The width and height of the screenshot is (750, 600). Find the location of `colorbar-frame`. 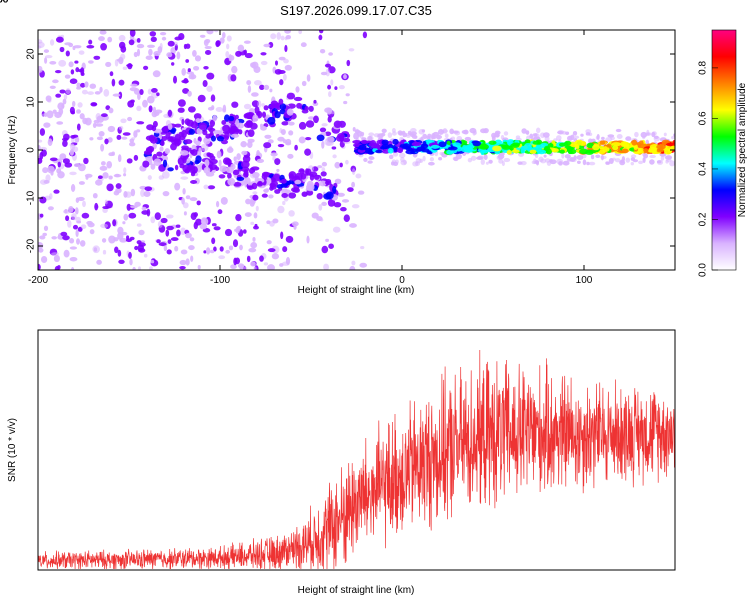

colorbar-frame is located at coordinates (724, 150).